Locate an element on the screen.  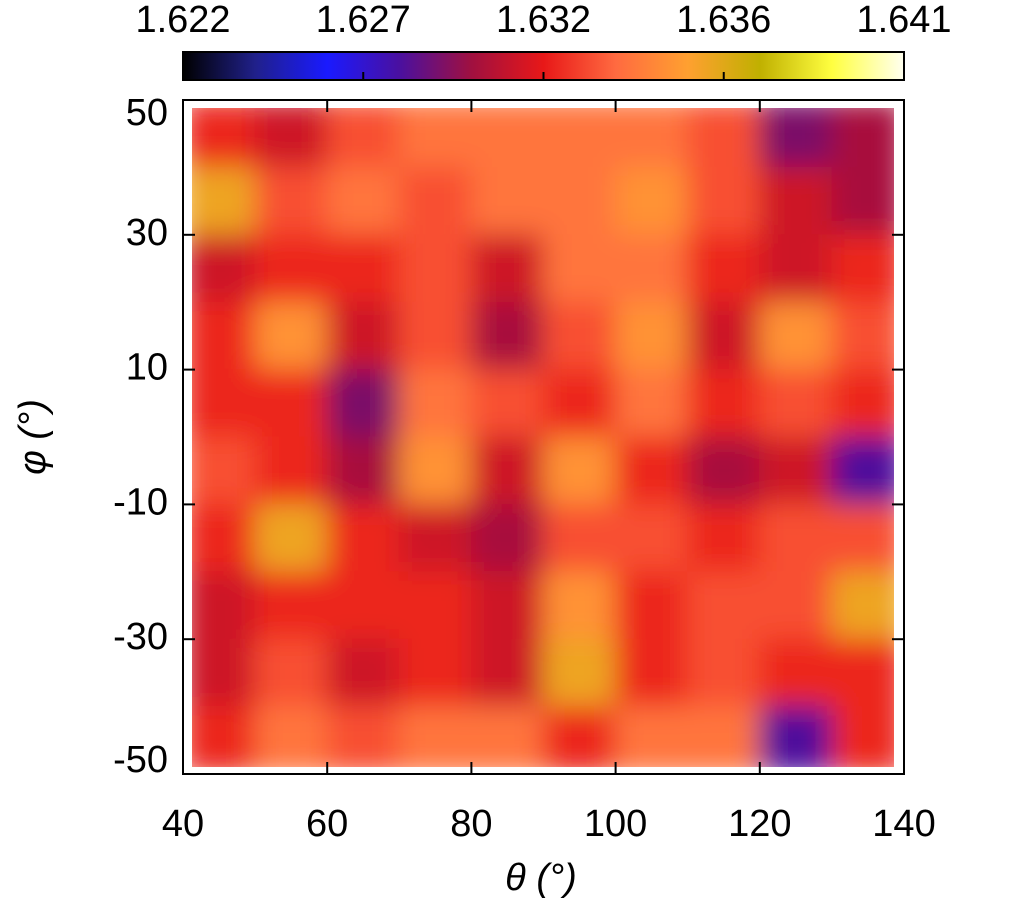
x-tick-label: 80 is located at coordinates (471, 824).